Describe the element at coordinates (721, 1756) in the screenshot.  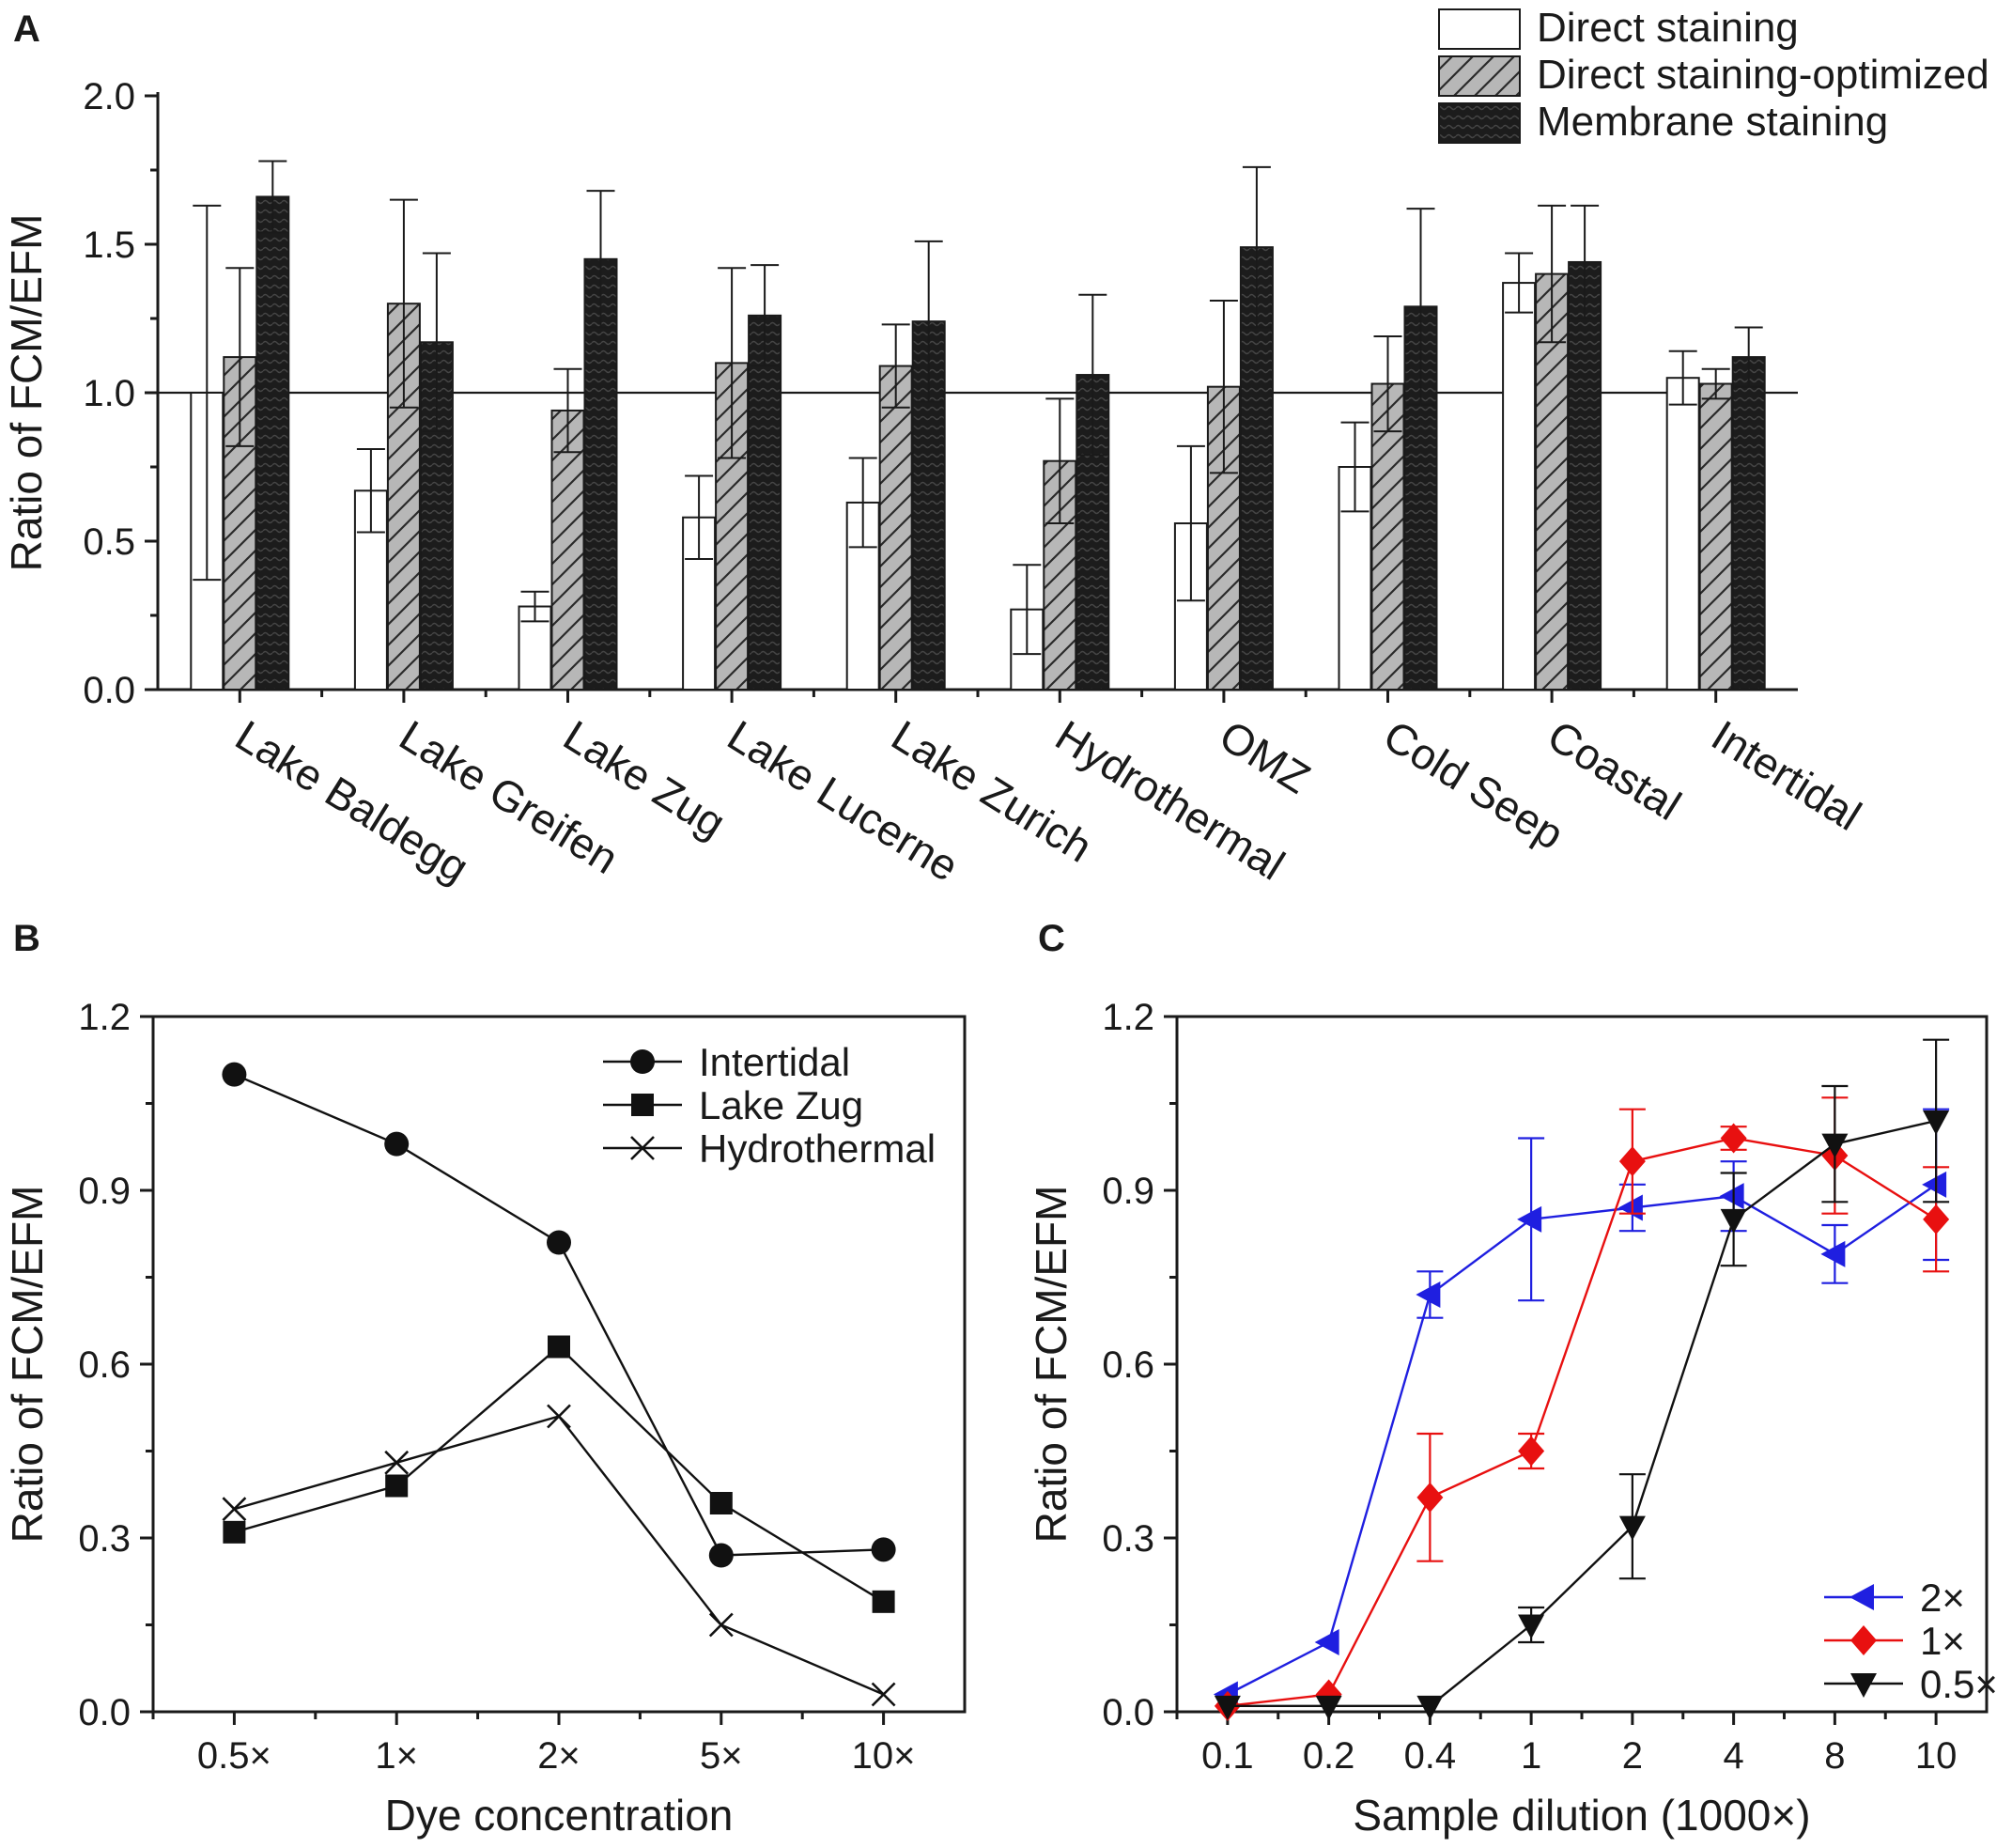
I see `x-tick-label: 5×` at that location.